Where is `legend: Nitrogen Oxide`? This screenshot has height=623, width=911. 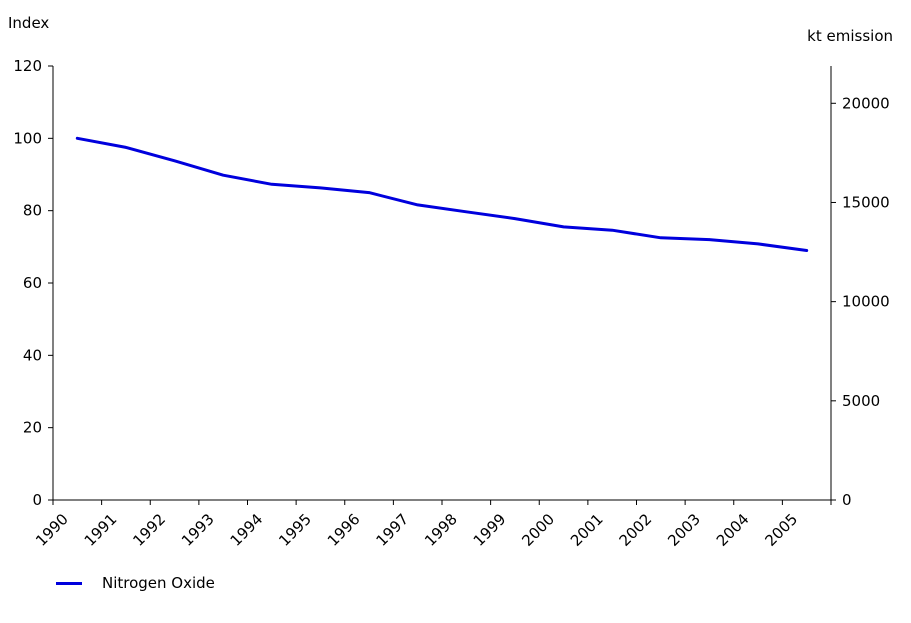 legend: Nitrogen Oxide is located at coordinates (135, 583).